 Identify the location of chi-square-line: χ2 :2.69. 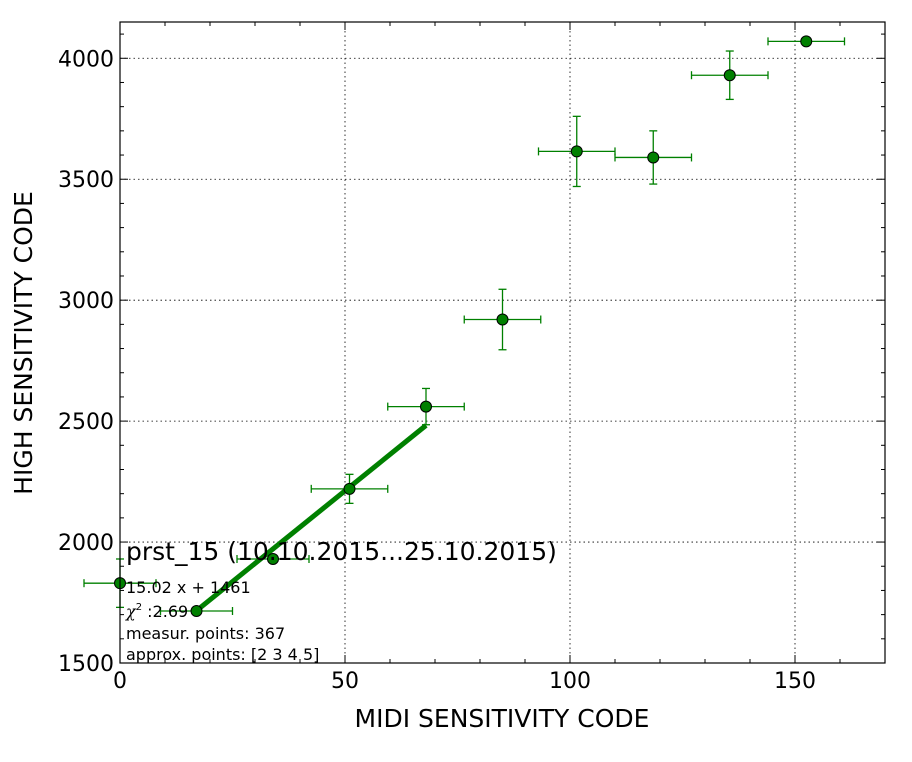
(156, 611).